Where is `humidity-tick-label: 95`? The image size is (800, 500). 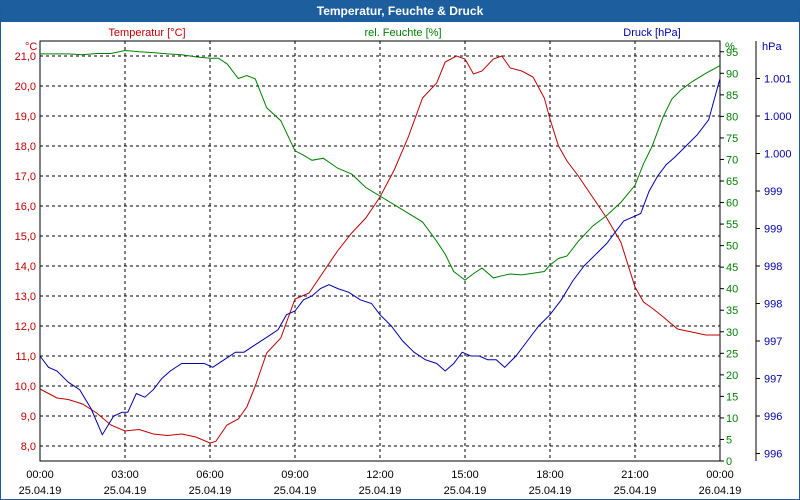
humidity-tick-label: 95 is located at coordinates (732, 53).